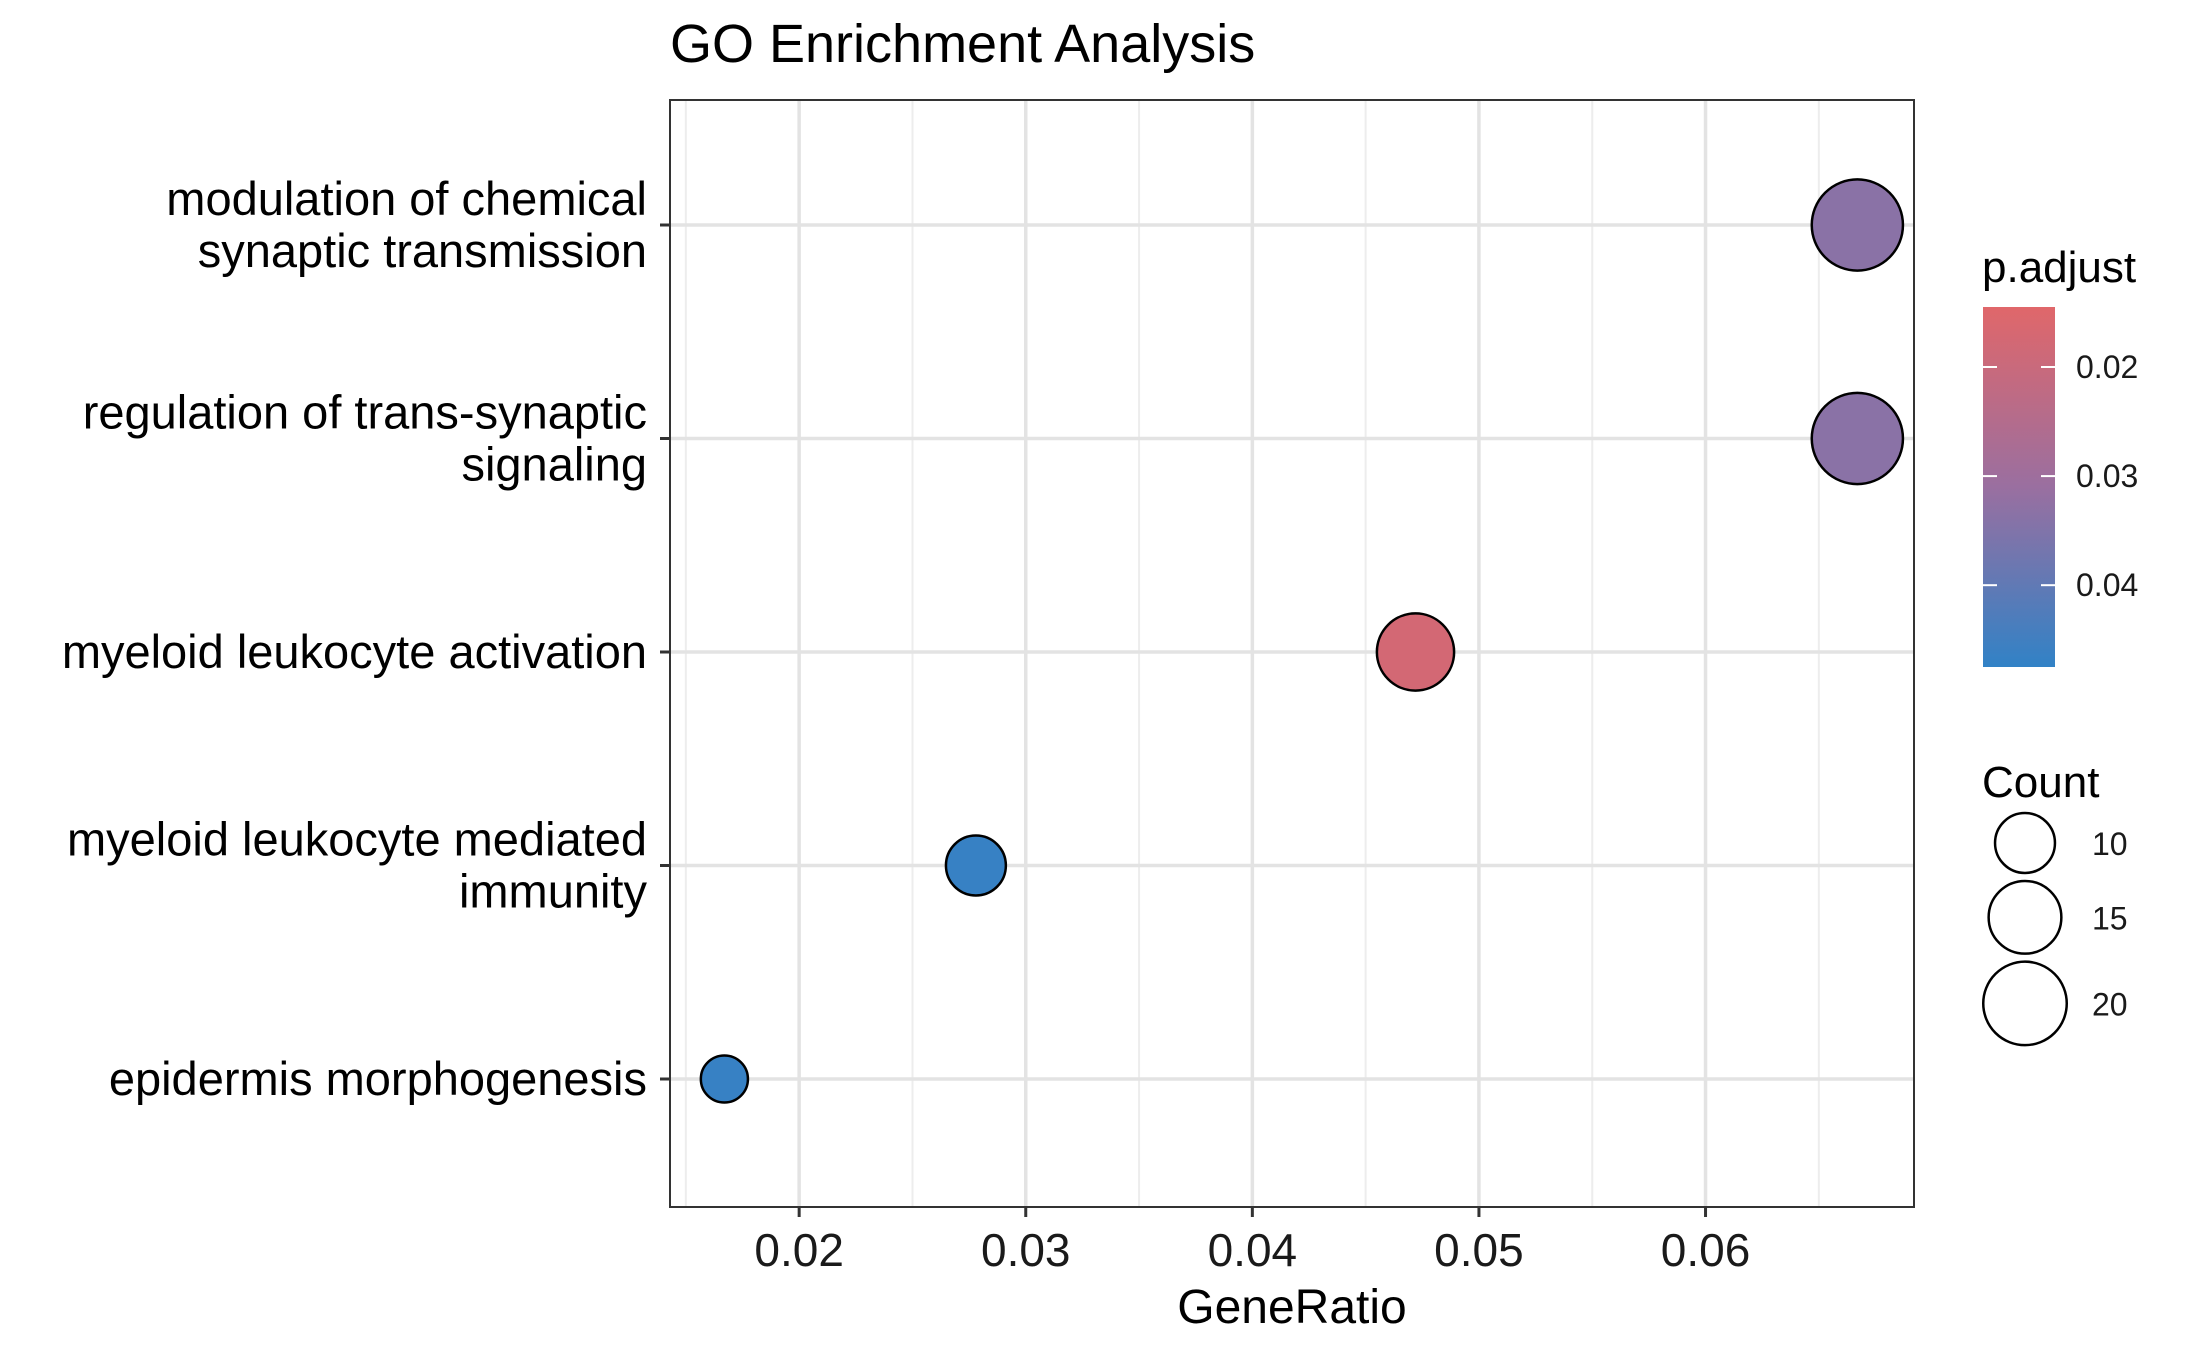  I want to click on count-legend: Count 10 15 20, so click(2055, 902).